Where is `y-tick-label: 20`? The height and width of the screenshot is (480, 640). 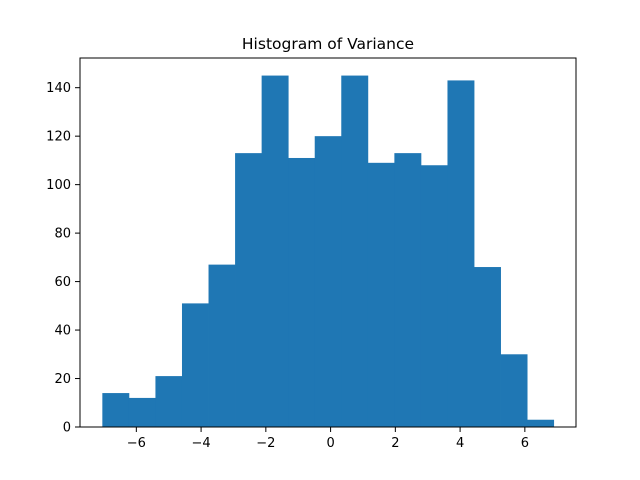 y-tick-label: 20 is located at coordinates (62, 379).